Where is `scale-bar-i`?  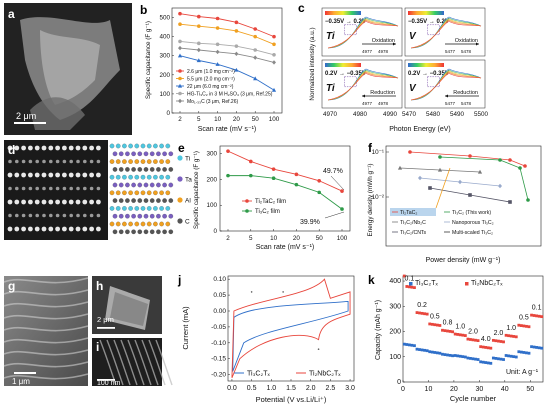
scale-bar-i is located at coordinates (106, 380).